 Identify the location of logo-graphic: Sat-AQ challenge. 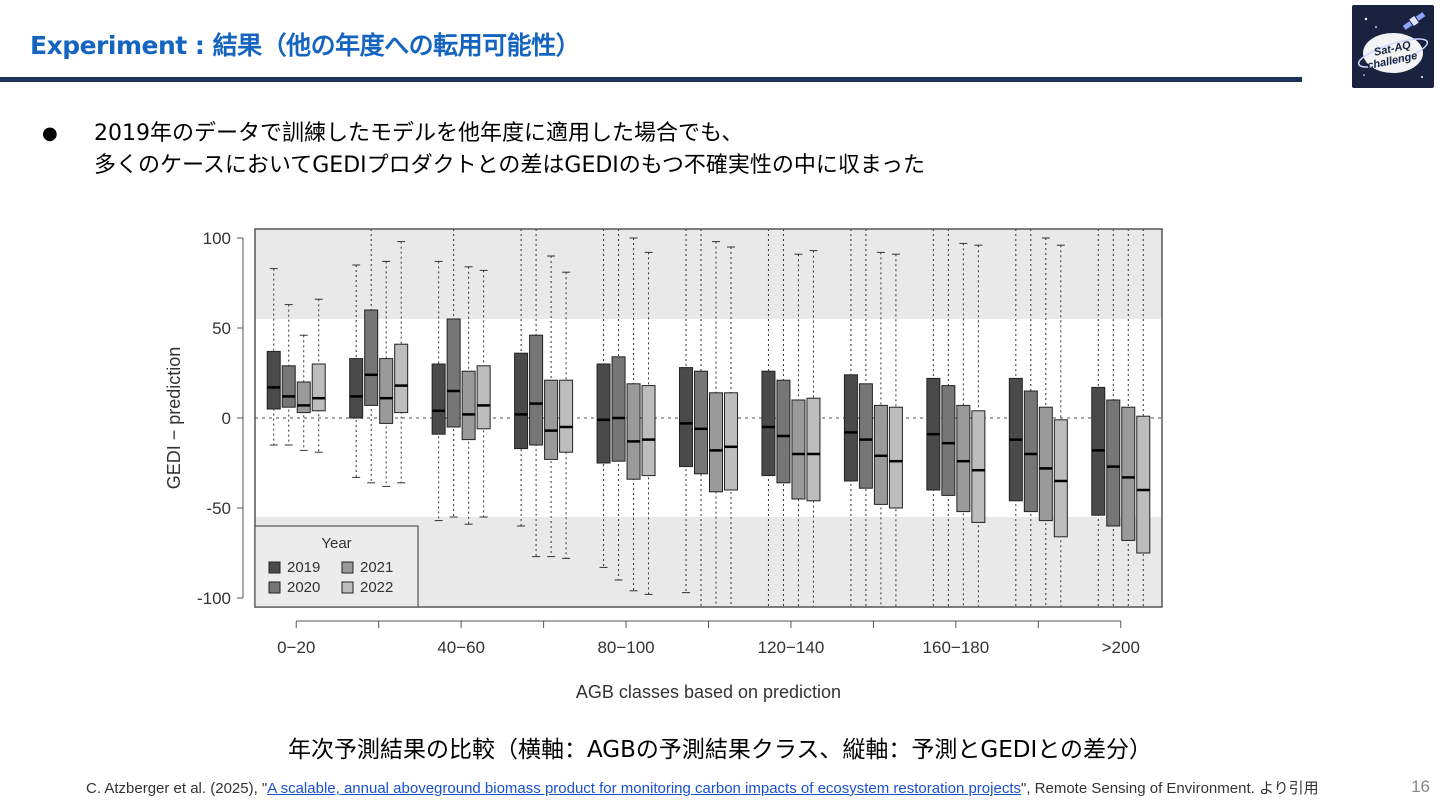
(1393, 45).